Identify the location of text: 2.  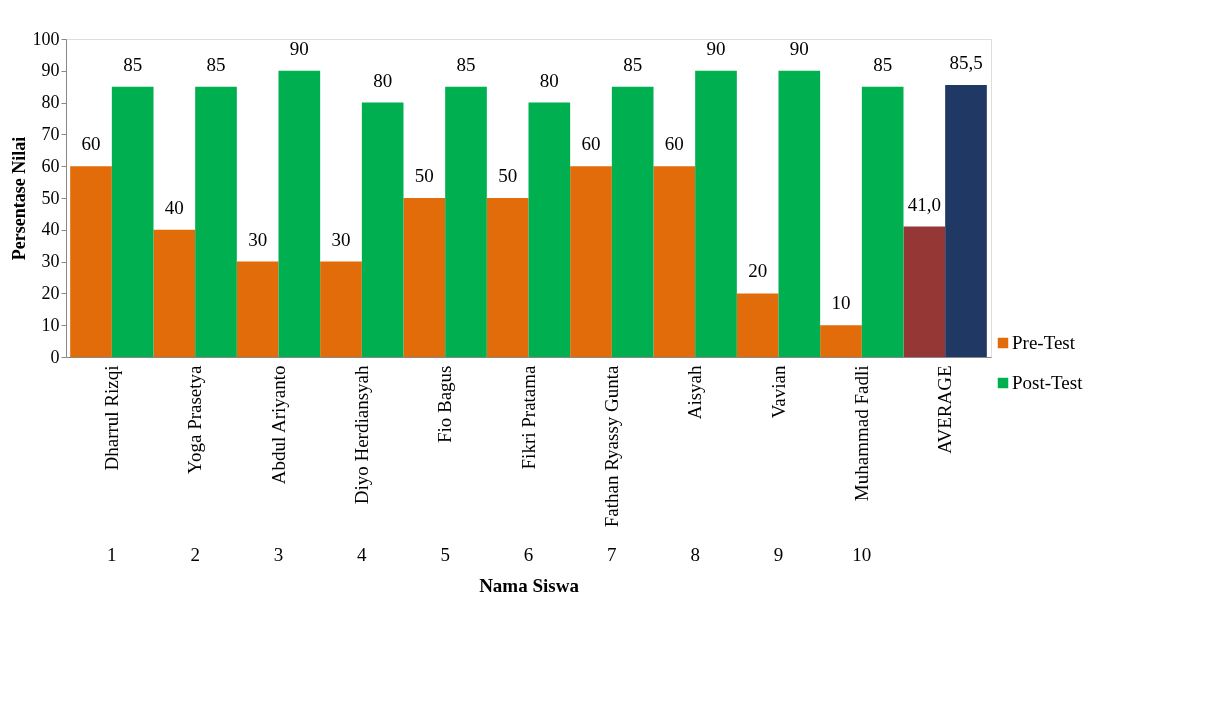
(195, 554).